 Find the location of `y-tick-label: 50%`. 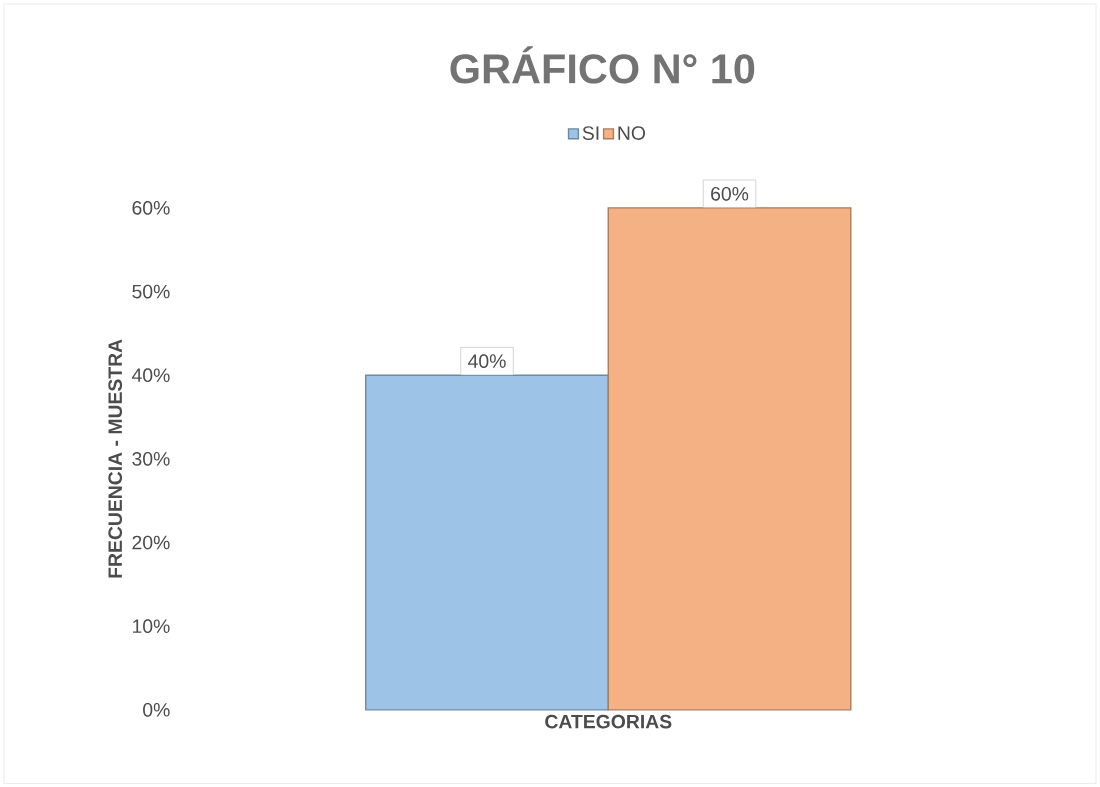

y-tick-label: 50% is located at coordinates (151, 291).